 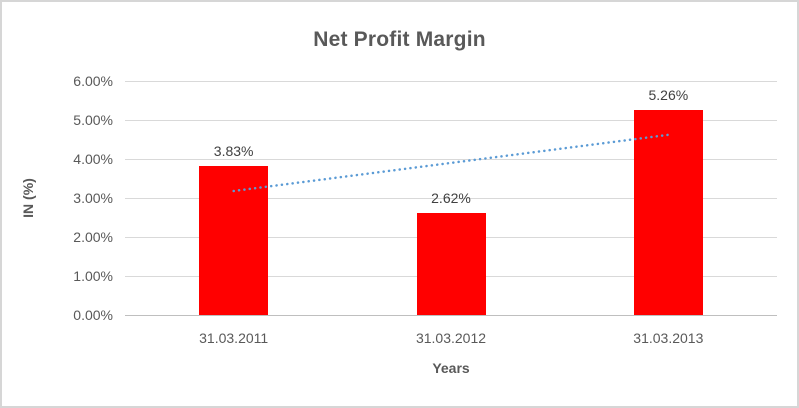 I want to click on data-label: 2.62%, so click(x=451, y=197).